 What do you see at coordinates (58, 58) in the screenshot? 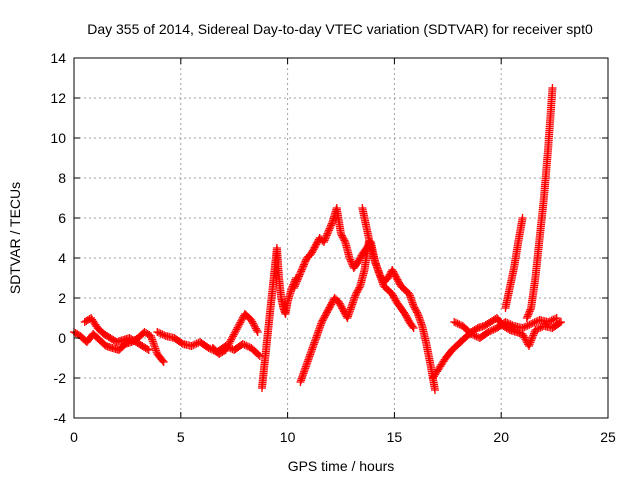
I see `y-tick-label: 14` at bounding box center [58, 58].